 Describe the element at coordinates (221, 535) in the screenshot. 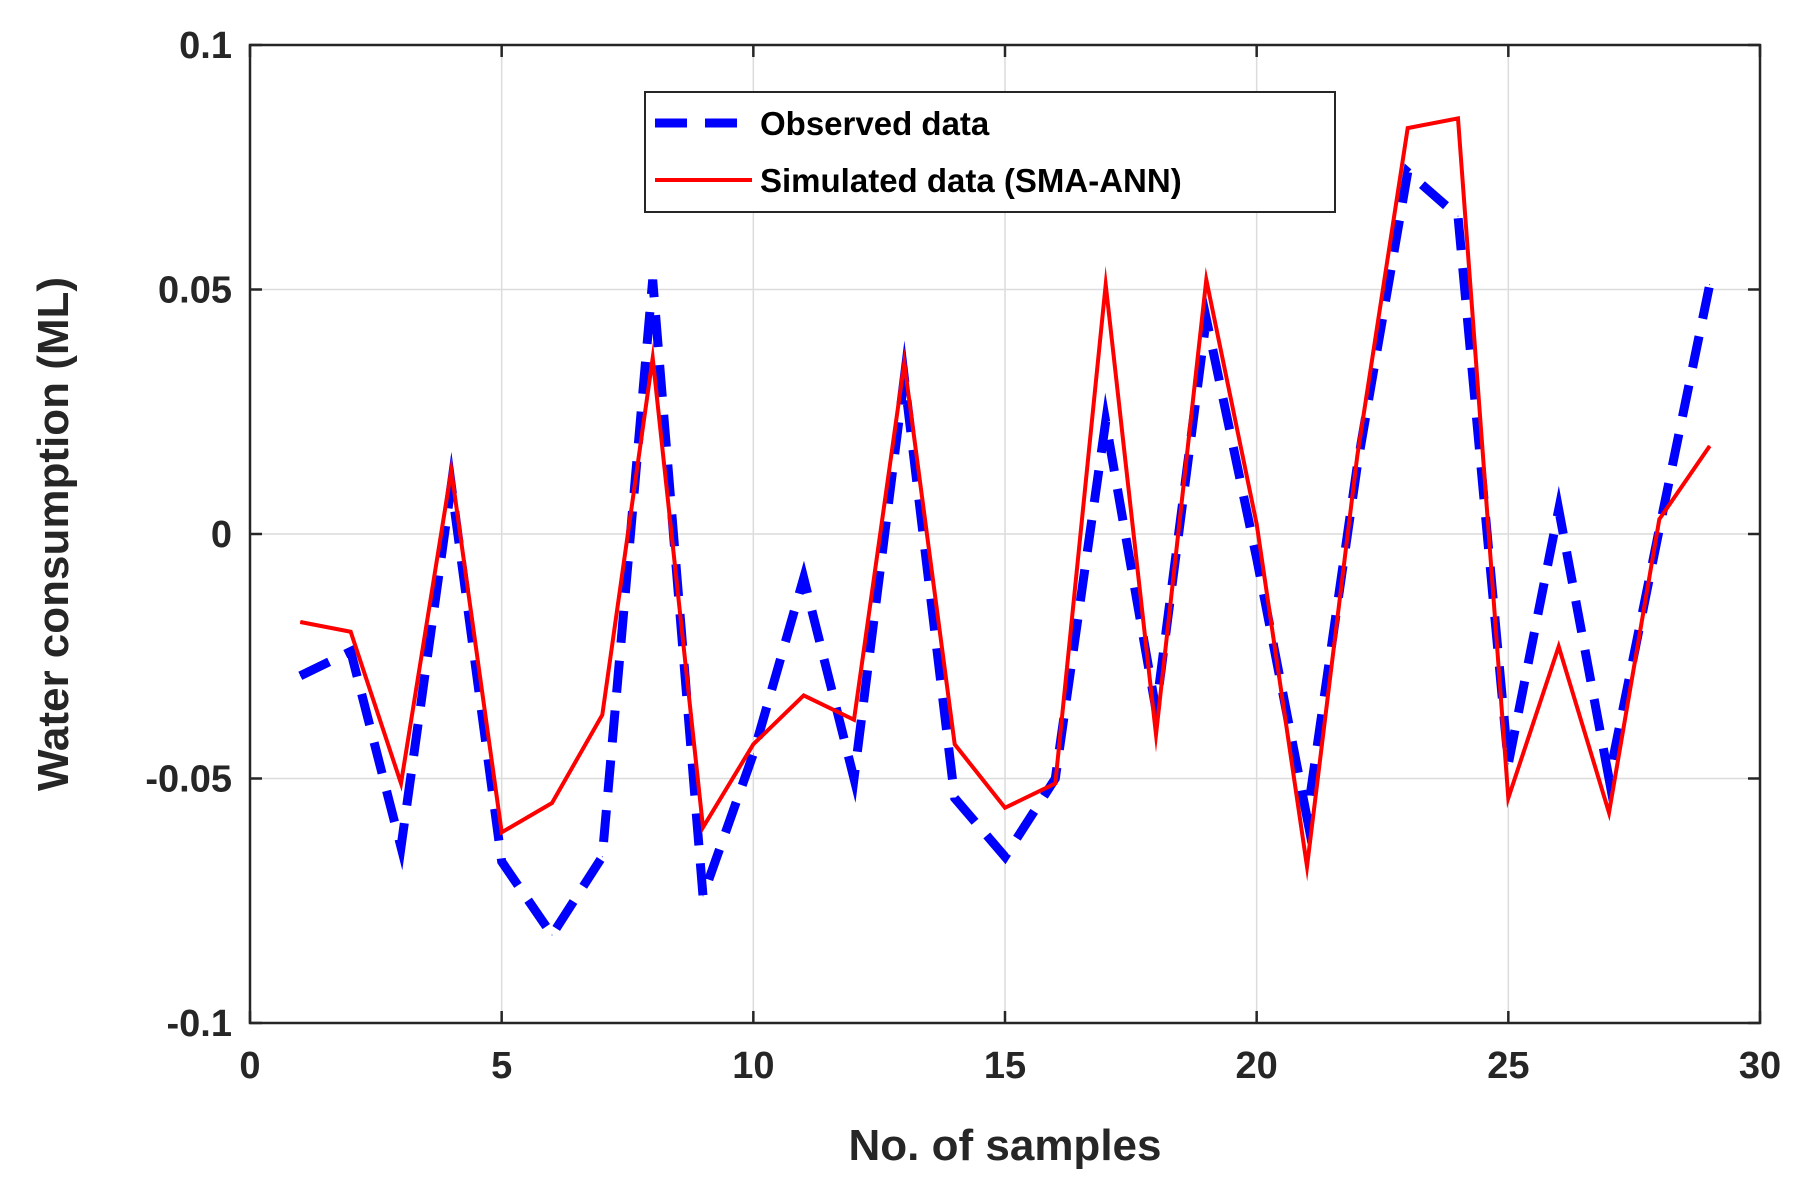

I see `y-tick-label: 0` at that location.